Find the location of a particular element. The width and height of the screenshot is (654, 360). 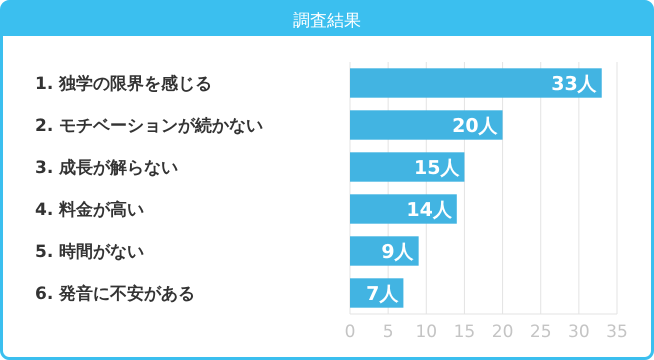

data-label: 33人 is located at coordinates (574, 83).